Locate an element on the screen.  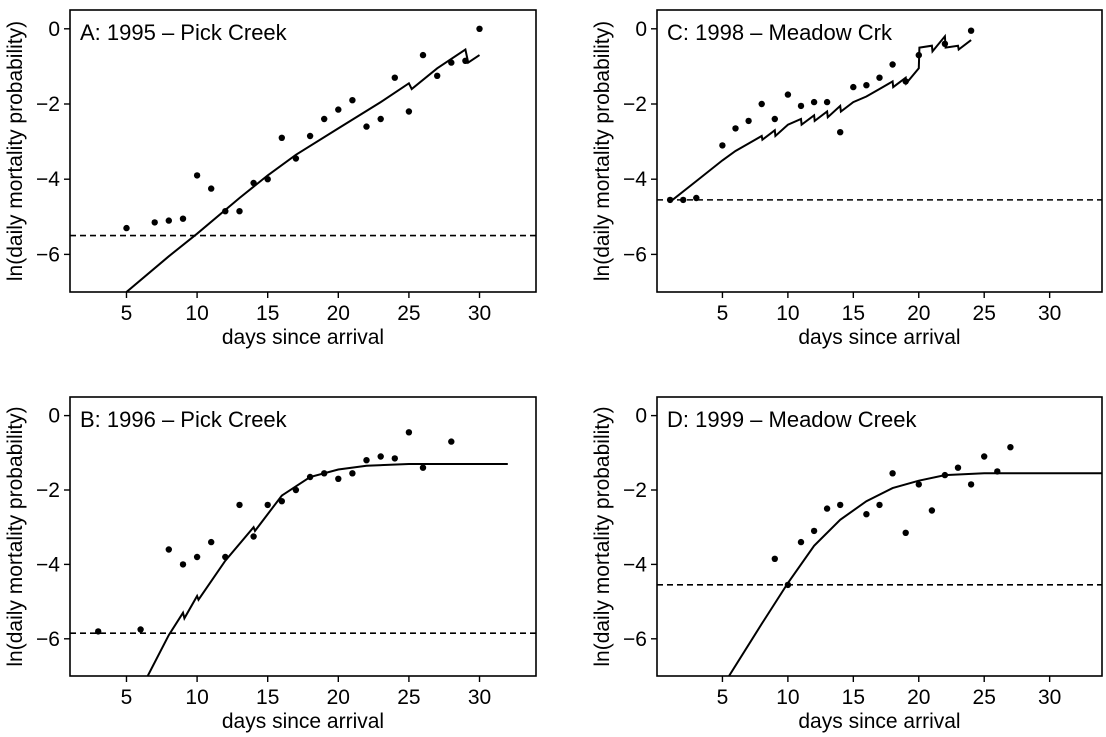
panel-title: C: 1998 – Meadow Crk is located at coordinates (780, 32).